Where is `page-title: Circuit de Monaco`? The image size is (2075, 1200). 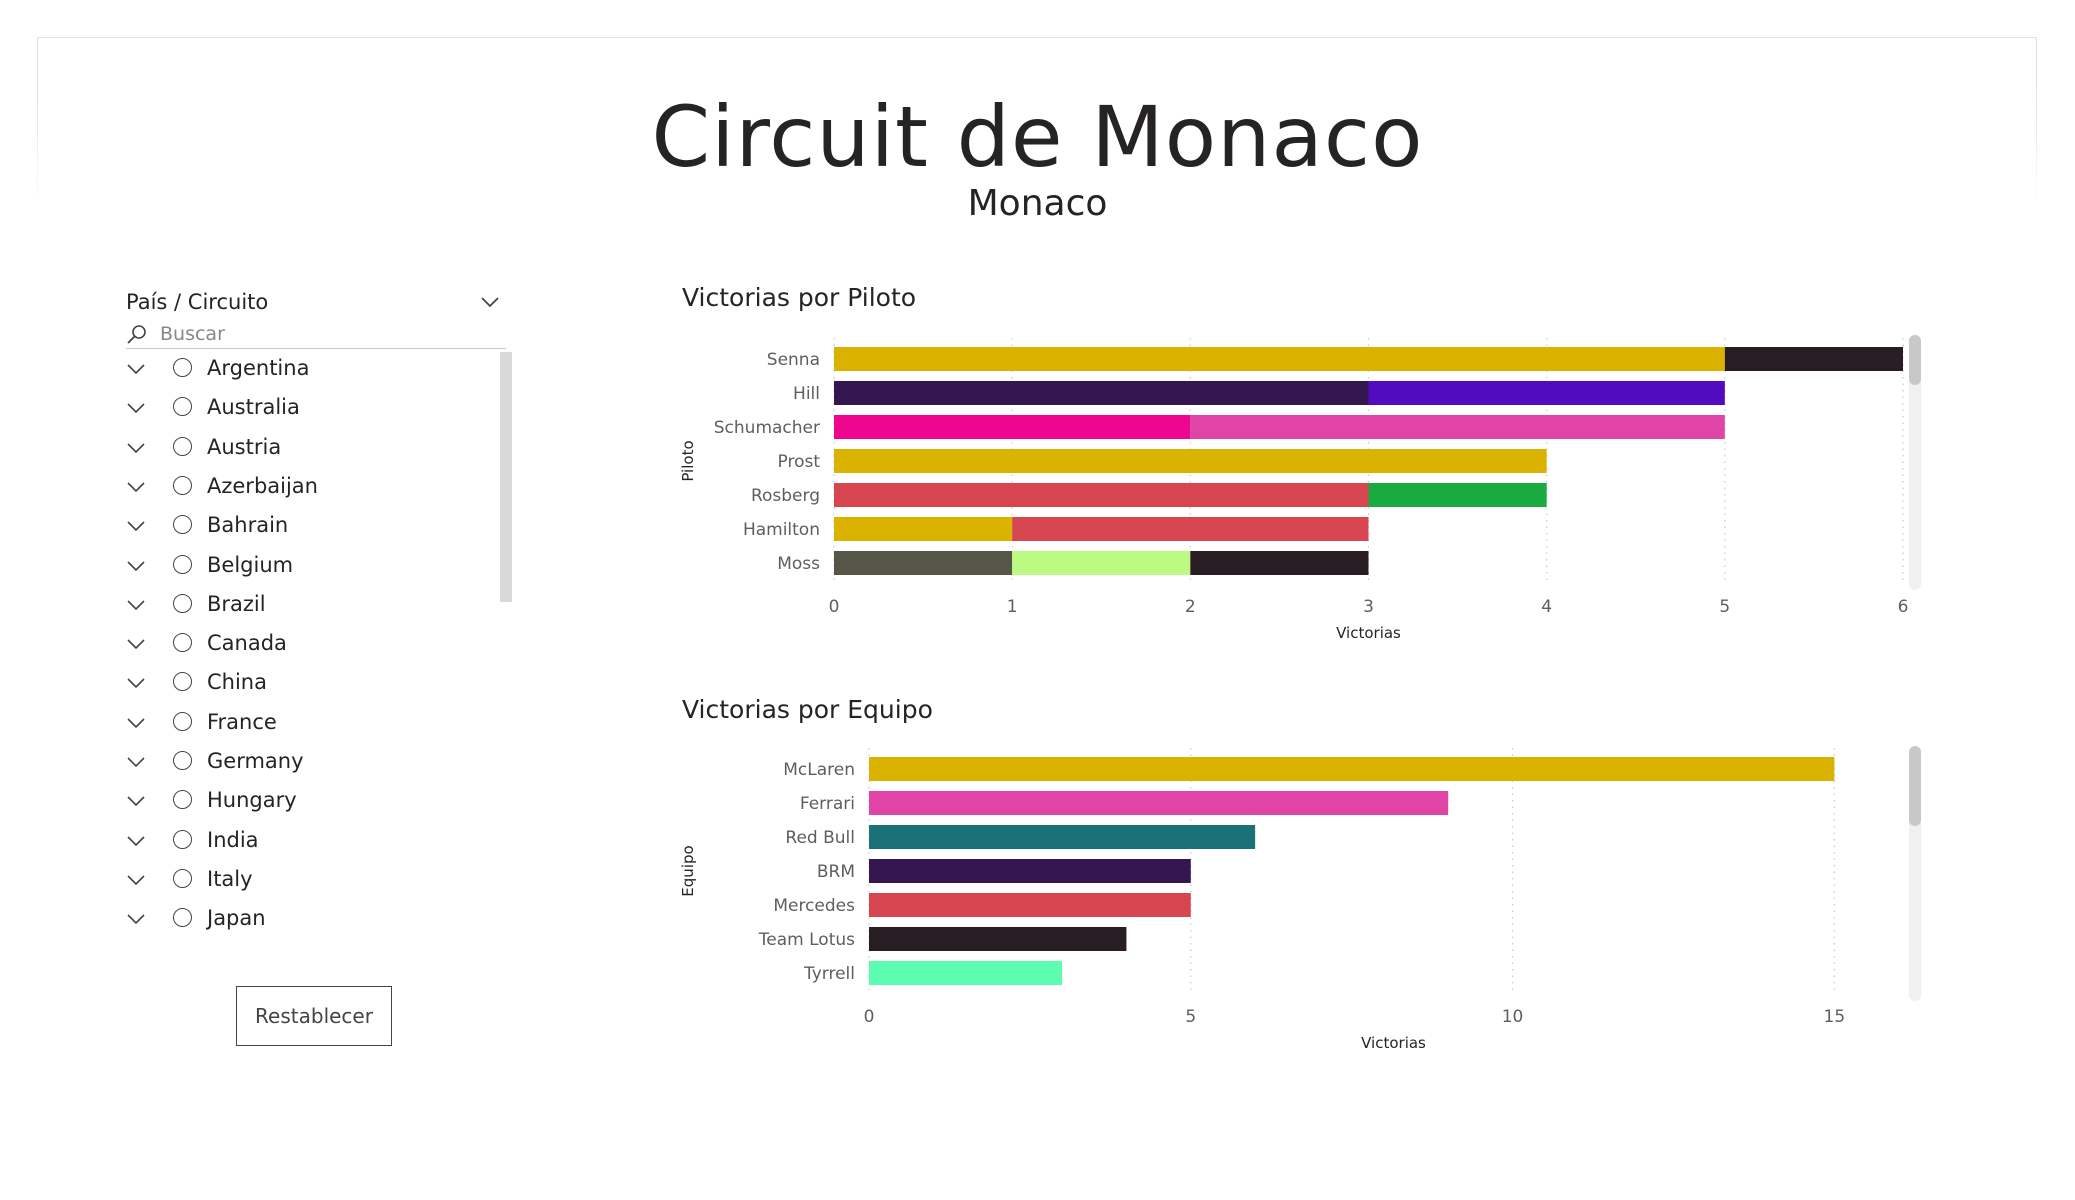
page-title: Circuit de Monaco is located at coordinates (1037, 137).